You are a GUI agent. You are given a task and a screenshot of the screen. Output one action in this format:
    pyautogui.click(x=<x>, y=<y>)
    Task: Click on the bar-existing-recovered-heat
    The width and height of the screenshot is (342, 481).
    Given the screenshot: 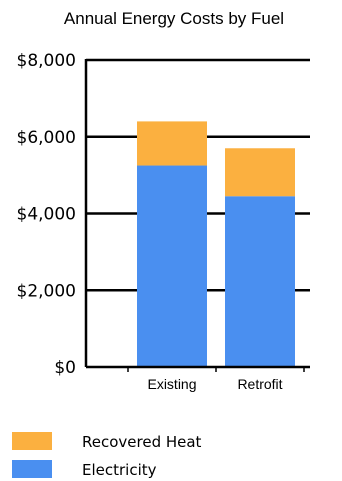 What is the action you would take?
    pyautogui.click(x=172, y=143)
    